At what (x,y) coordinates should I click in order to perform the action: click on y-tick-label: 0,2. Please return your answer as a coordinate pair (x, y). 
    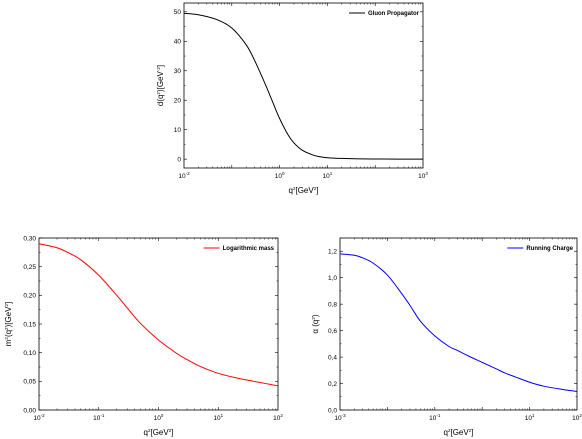
    Looking at the image, I should click on (332, 384).